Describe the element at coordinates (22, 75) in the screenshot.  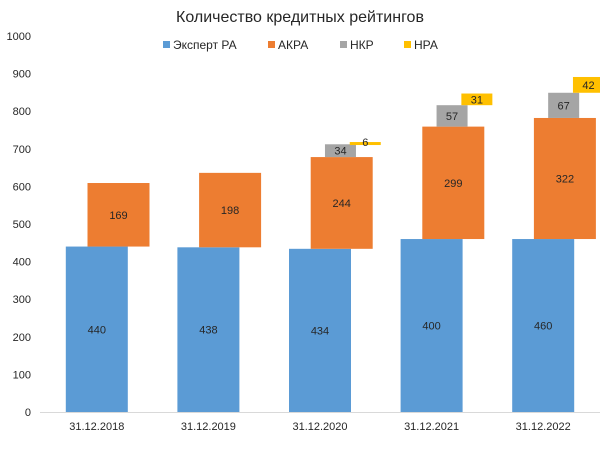
I see `y-tick-label: 900` at that location.